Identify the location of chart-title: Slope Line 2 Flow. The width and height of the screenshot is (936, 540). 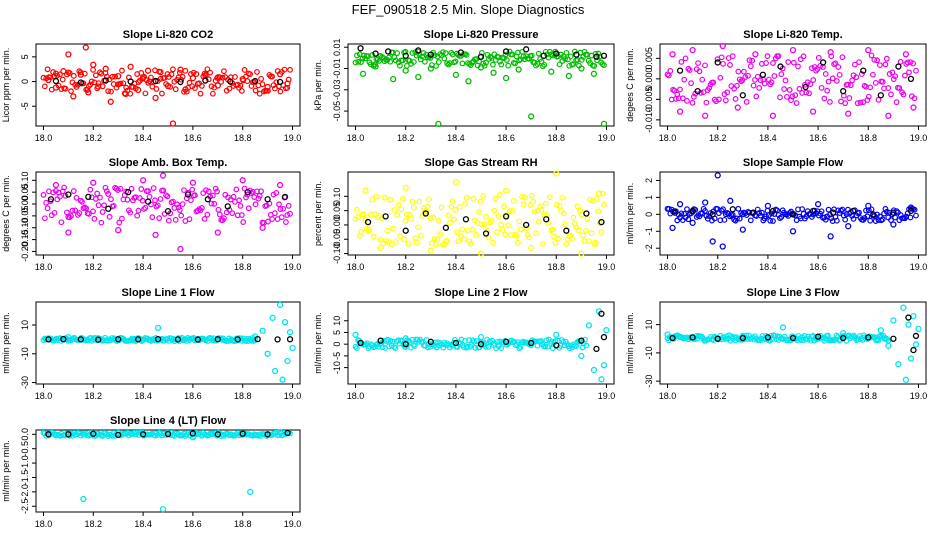
(481, 293).